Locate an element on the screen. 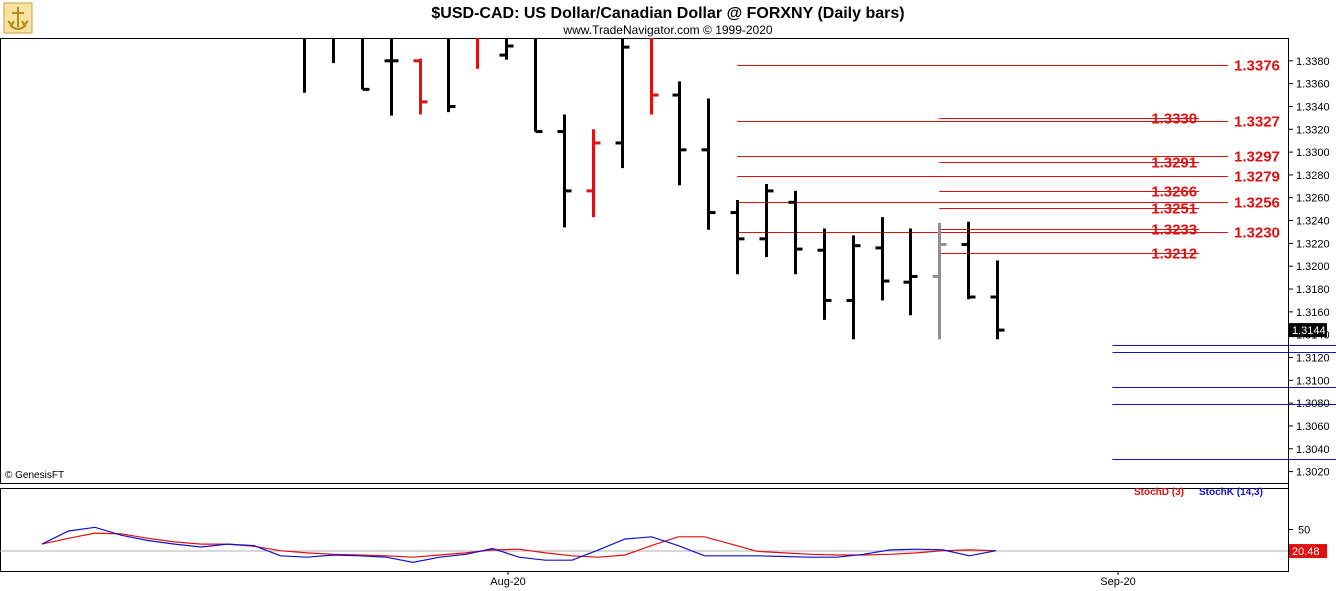  last-price-box is located at coordinates (1308, 330).